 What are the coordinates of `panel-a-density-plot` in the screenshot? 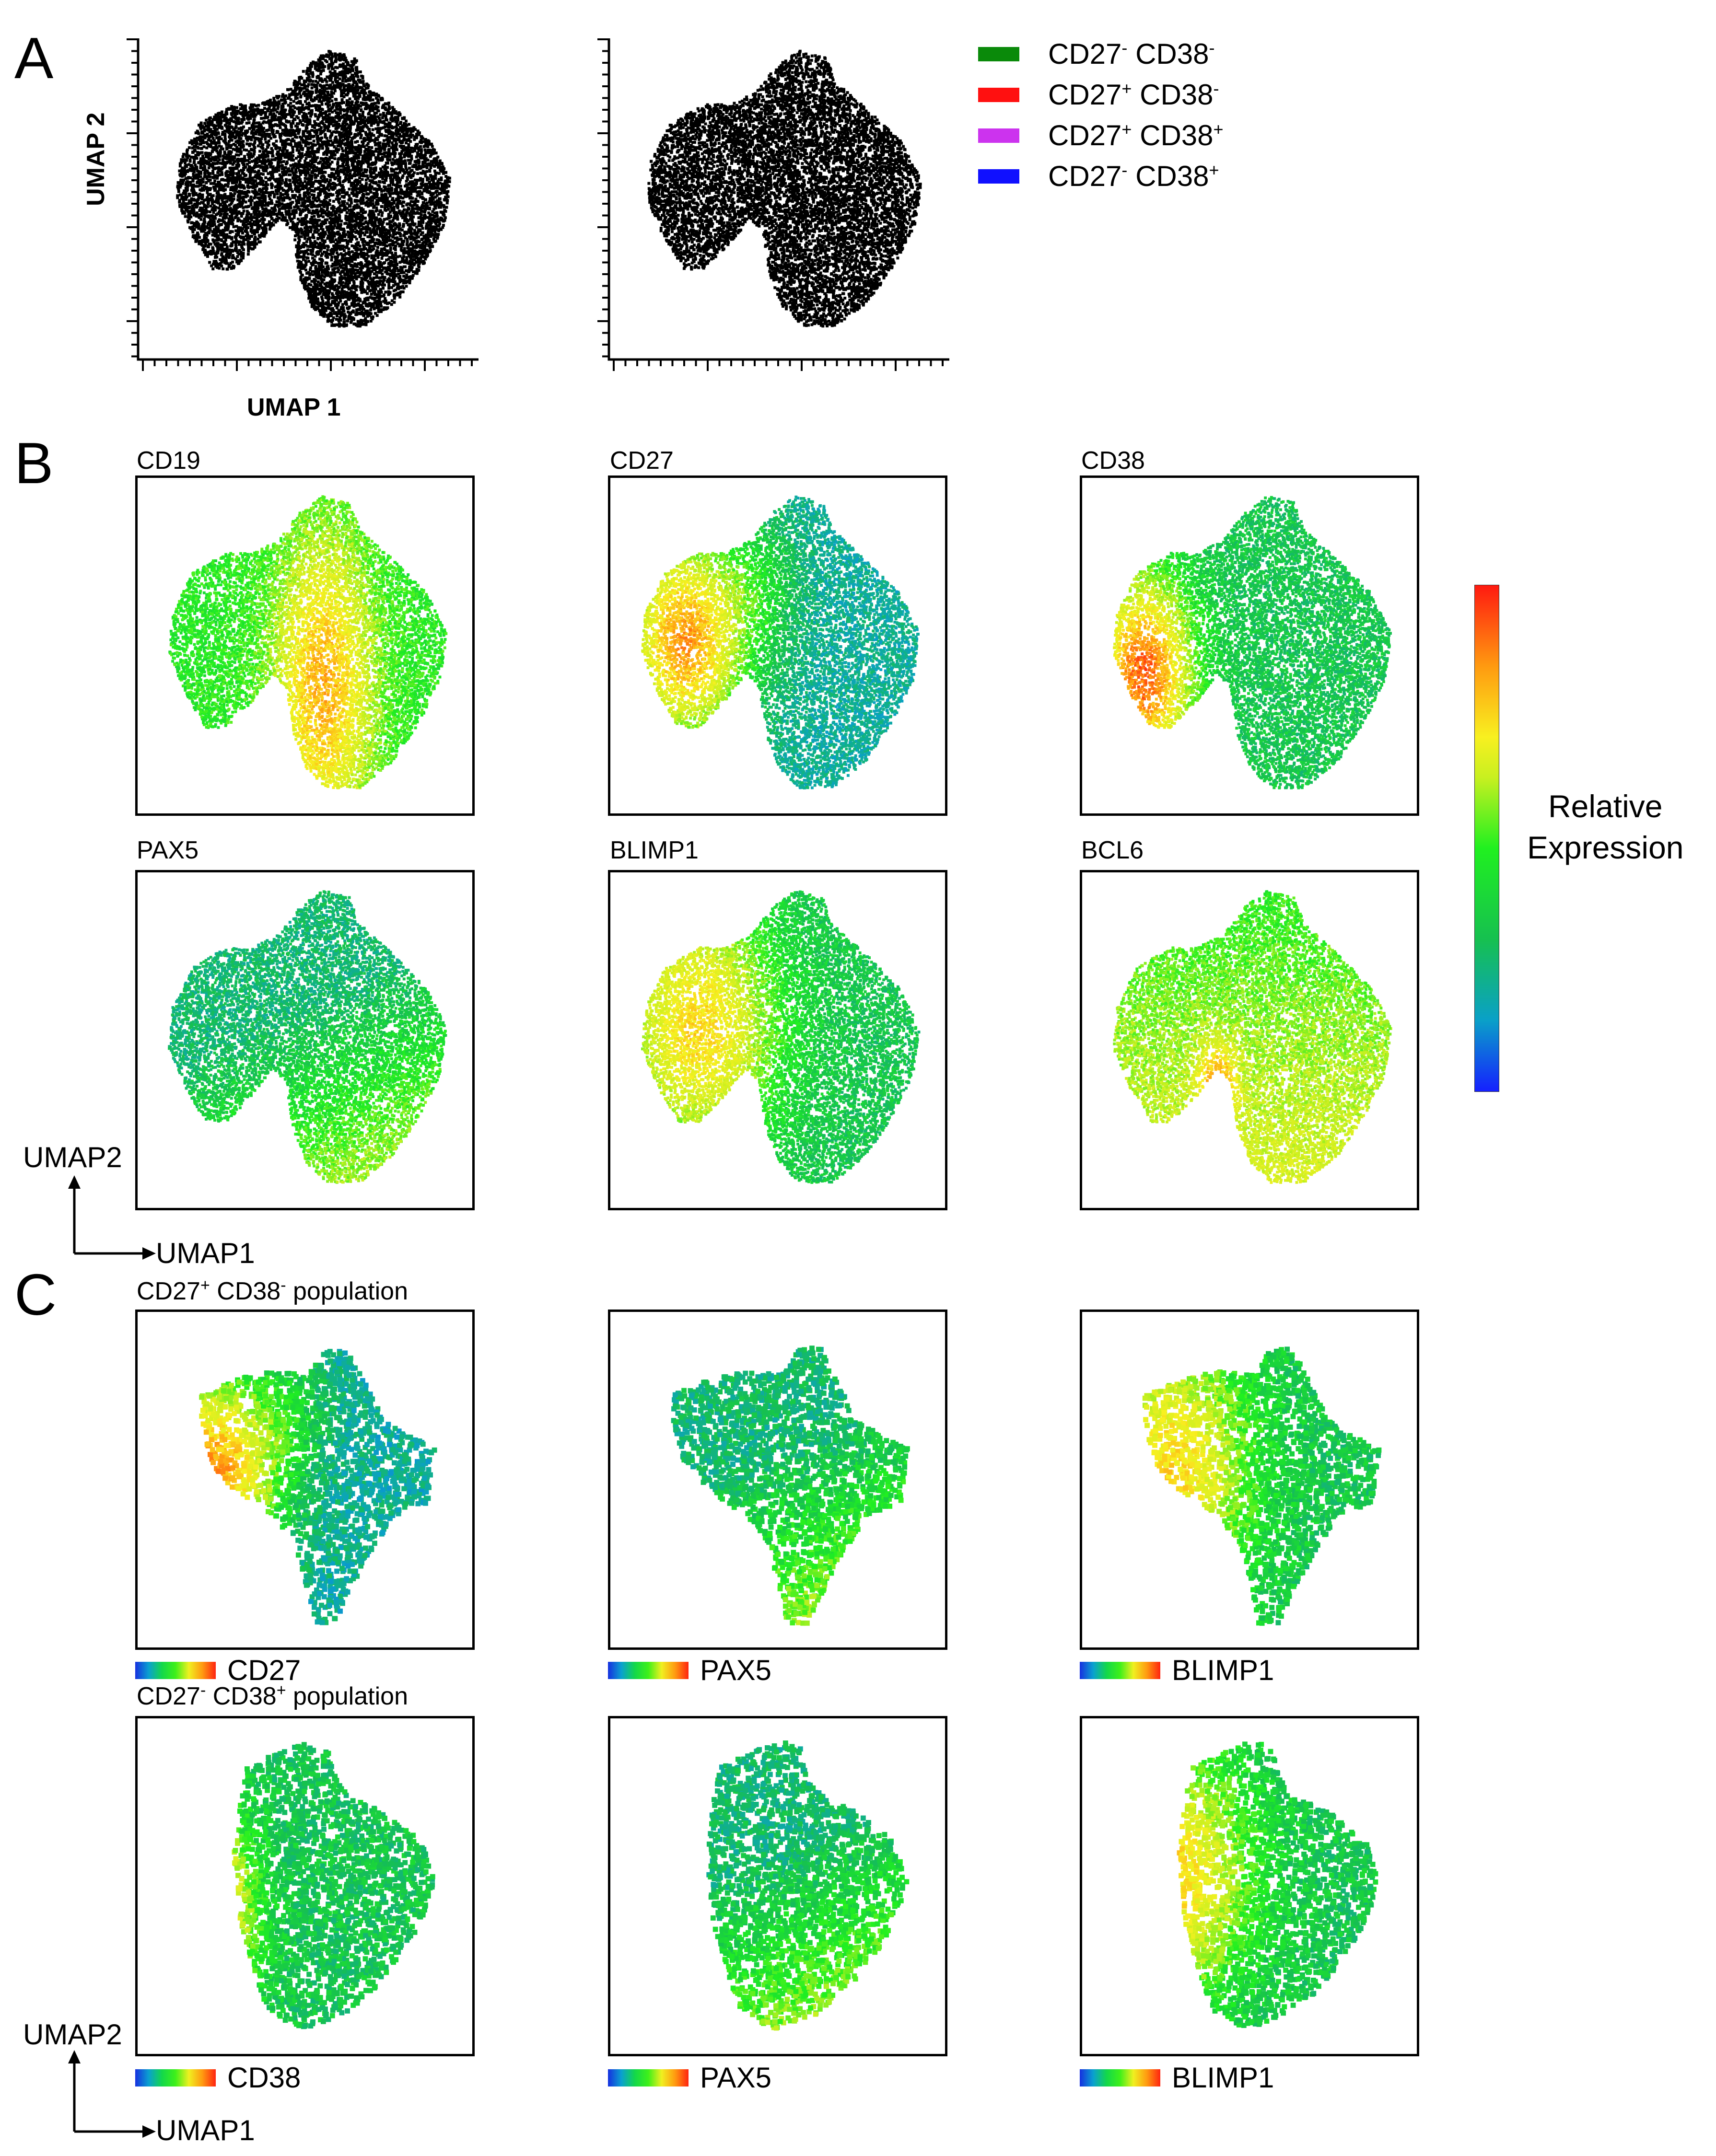 It's located at (304, 204).